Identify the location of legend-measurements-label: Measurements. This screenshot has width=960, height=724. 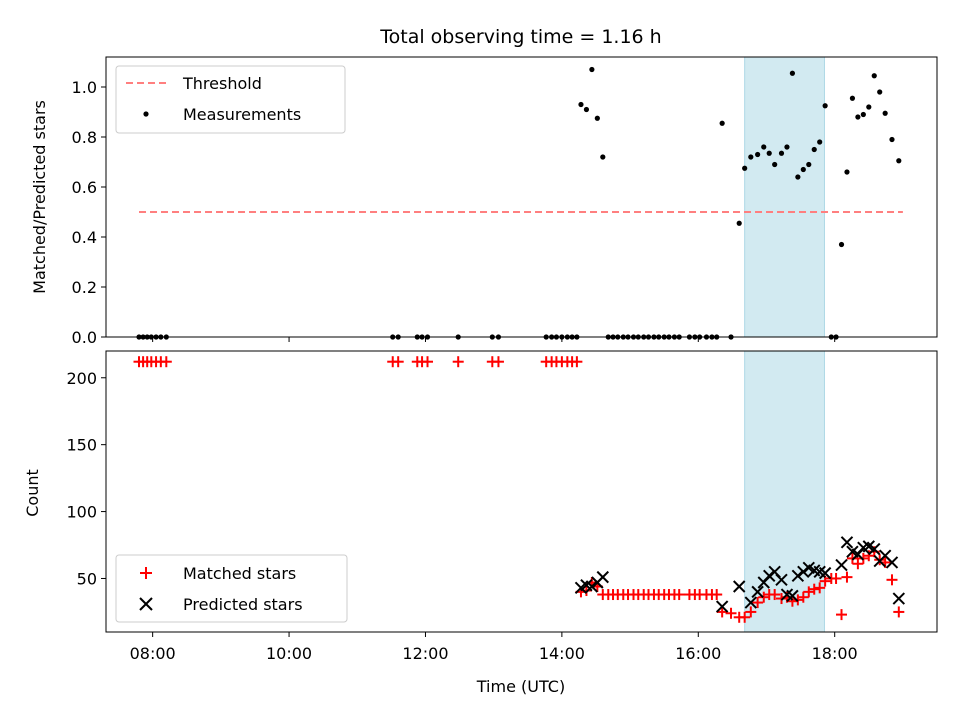
(242, 114).